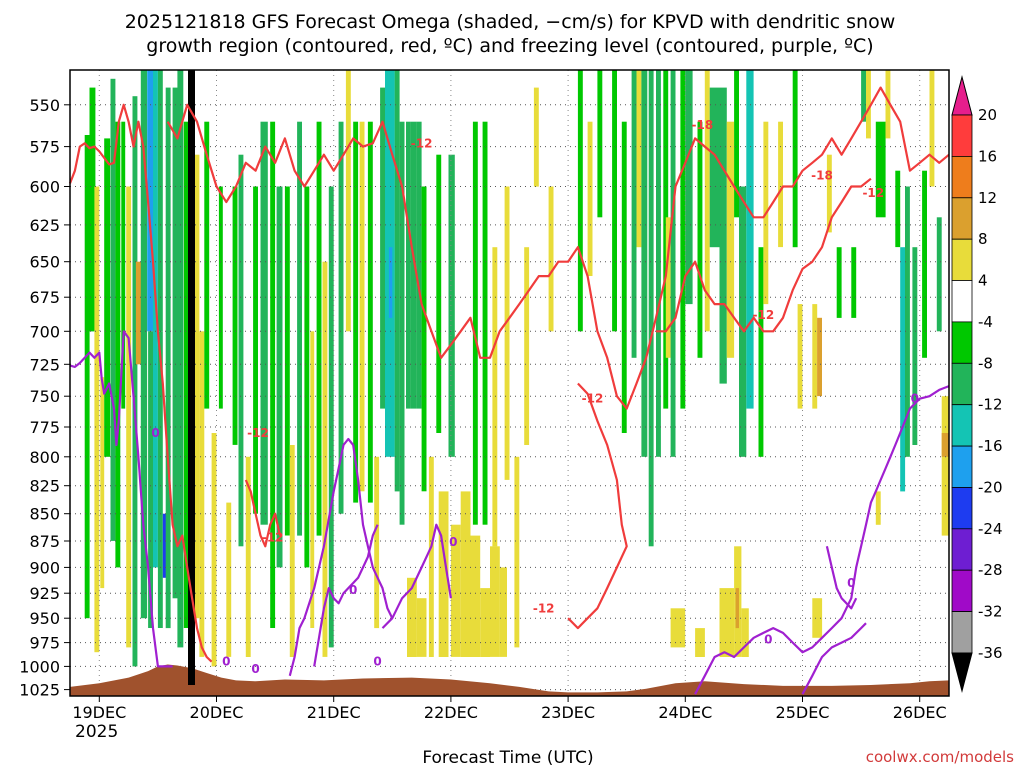  I want to click on y-tick-label: 700, so click(44, 331).